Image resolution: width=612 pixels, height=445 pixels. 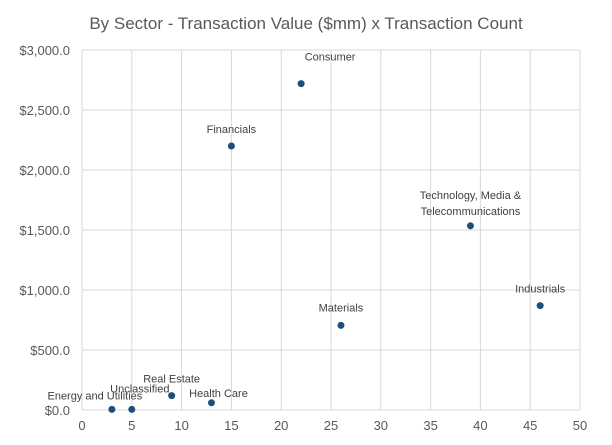 What do you see at coordinates (232, 130) in the screenshot?
I see `data-label: Financials` at bounding box center [232, 130].